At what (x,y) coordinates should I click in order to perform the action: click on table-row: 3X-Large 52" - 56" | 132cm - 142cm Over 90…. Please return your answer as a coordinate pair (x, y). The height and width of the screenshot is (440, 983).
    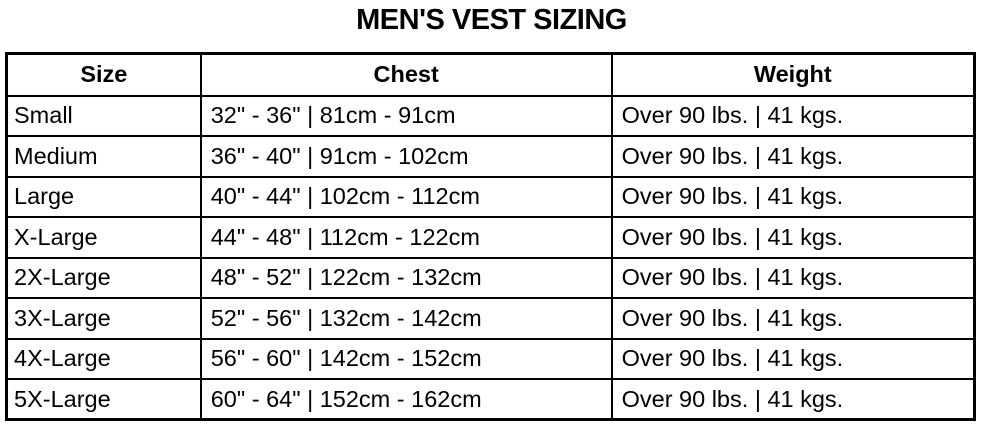
    Looking at the image, I should click on (490, 318).